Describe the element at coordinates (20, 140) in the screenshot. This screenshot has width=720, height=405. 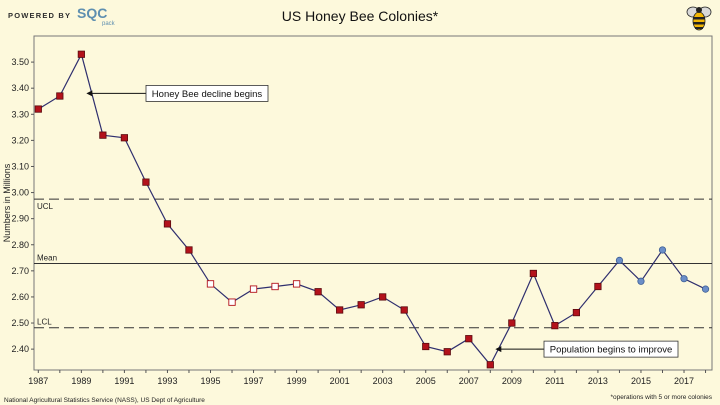
I see `y-tick-label: 3.20` at that location.